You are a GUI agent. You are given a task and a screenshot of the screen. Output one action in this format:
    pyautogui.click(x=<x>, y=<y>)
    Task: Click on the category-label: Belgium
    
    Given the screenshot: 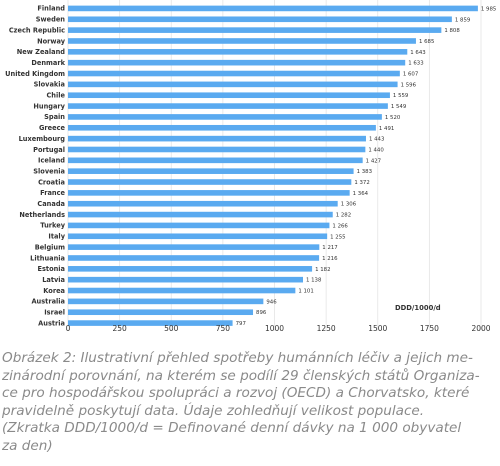 What is the action you would take?
    pyautogui.click(x=50, y=247)
    